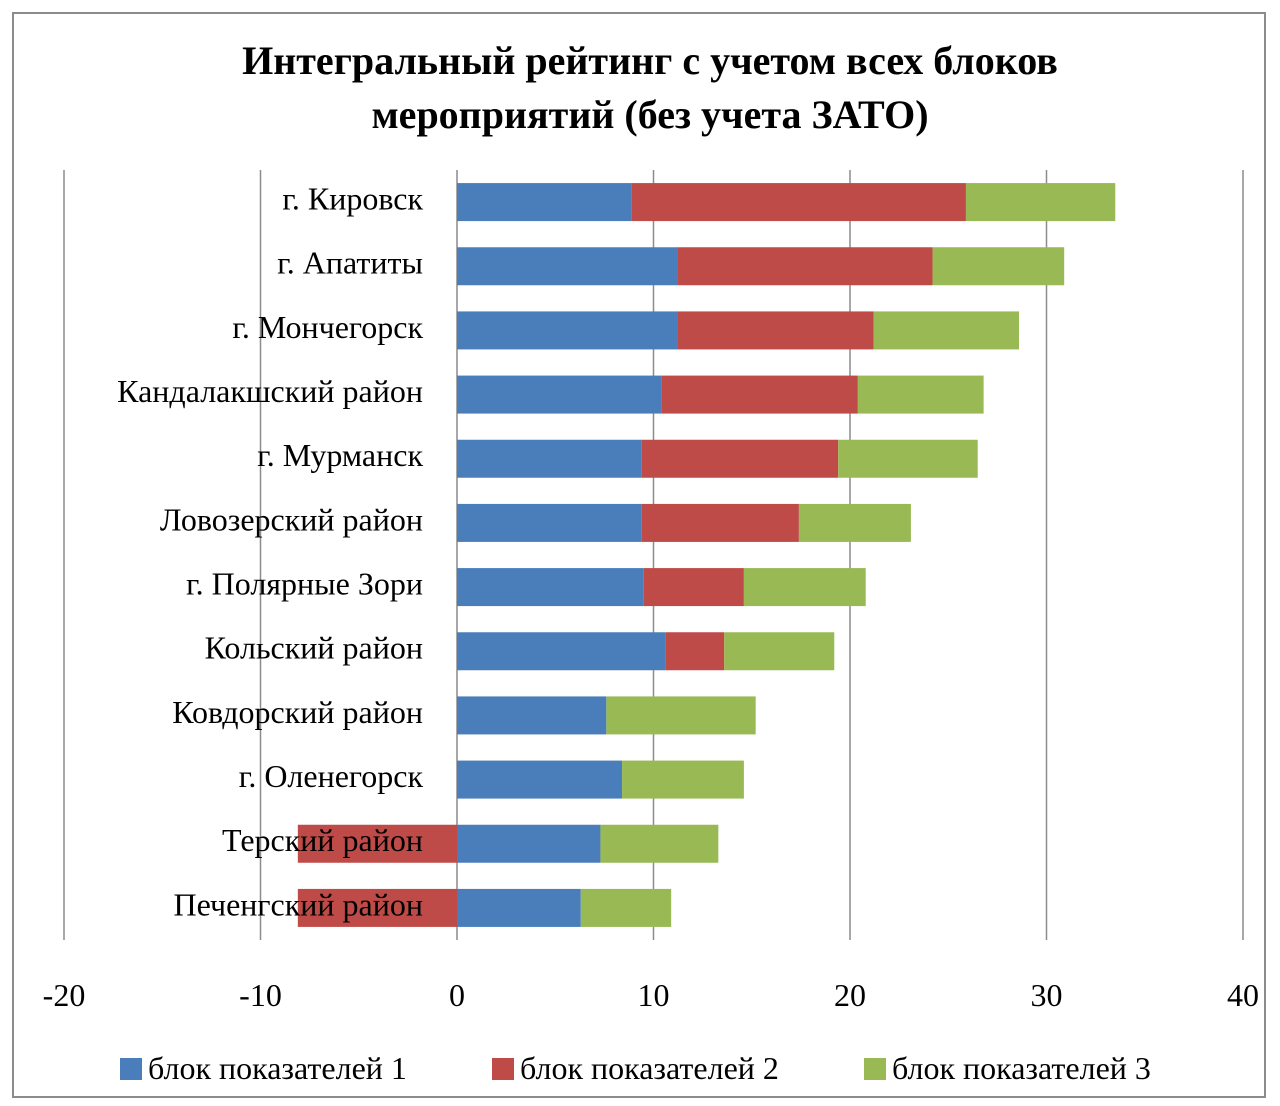  I want to click on category-label: Ловозерский район, so click(291, 519).